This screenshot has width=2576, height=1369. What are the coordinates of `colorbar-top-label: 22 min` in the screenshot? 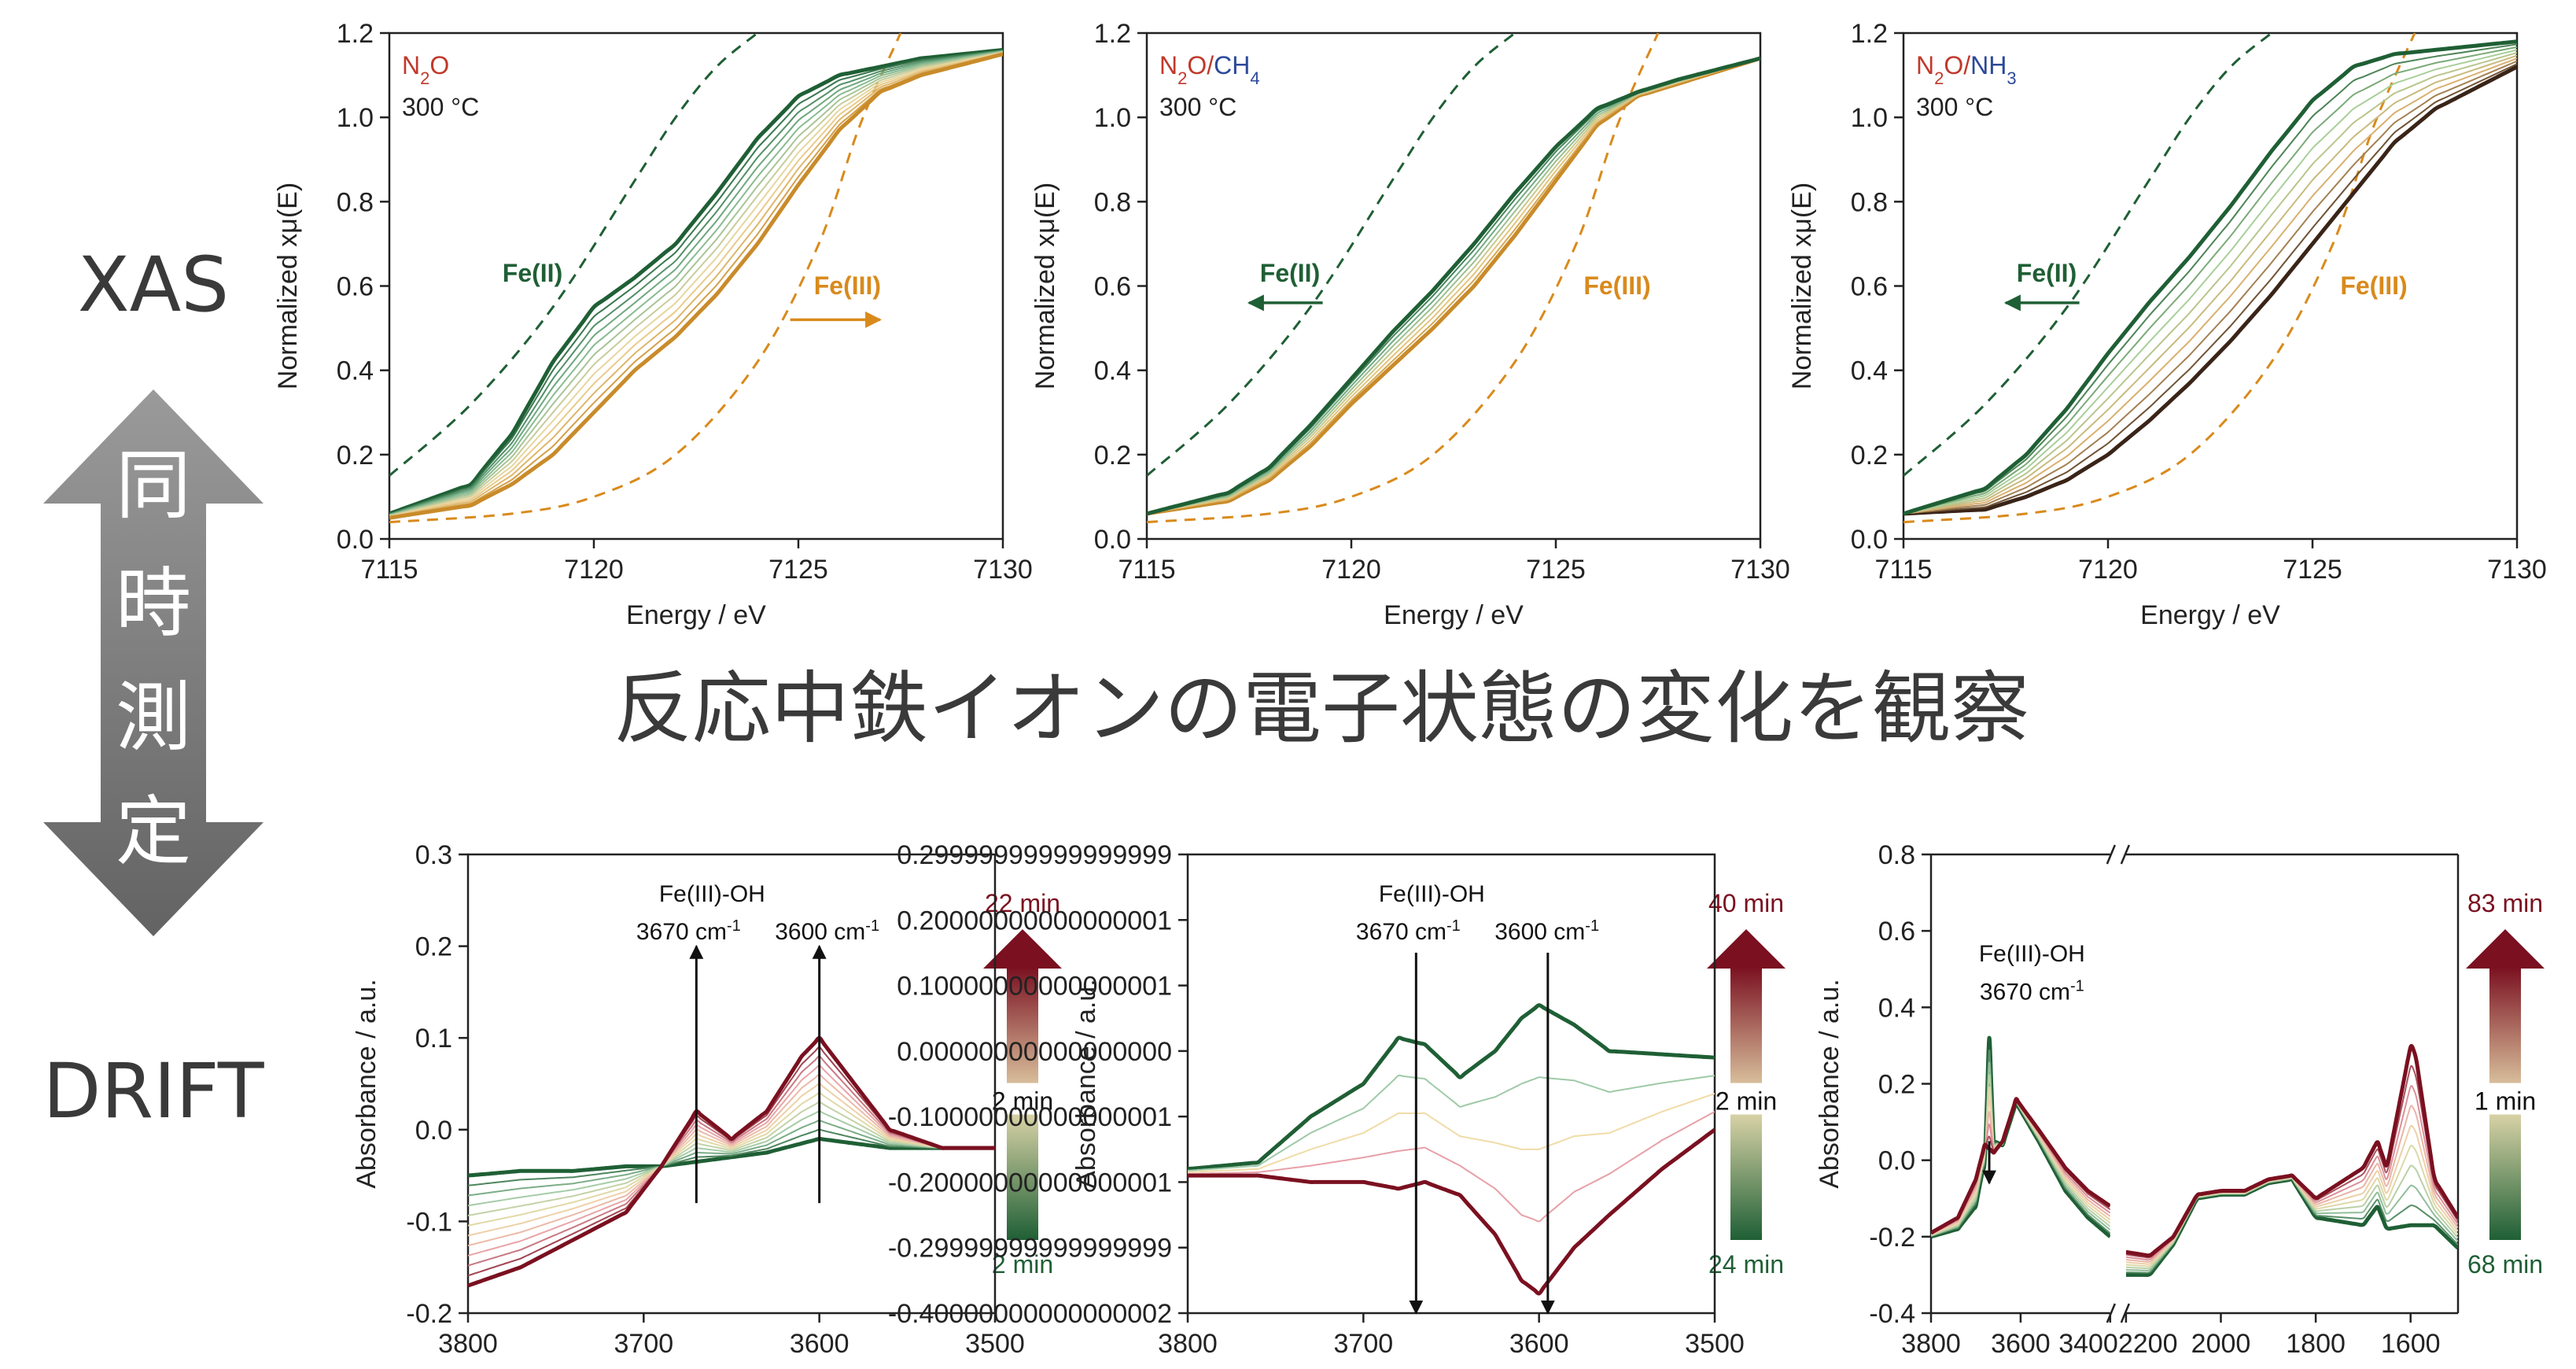 It's located at (1022, 903).